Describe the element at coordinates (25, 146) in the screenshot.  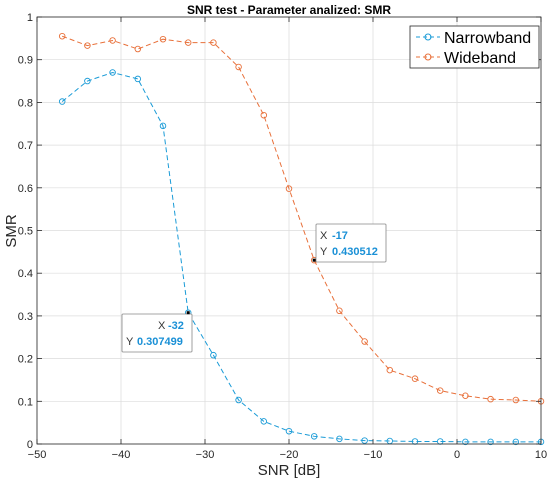
I see `y-tick-label: 0.7` at that location.